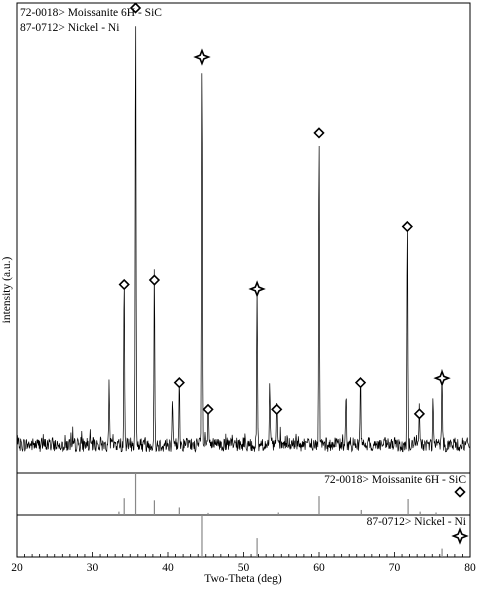 The width and height of the screenshot is (477, 590). I want to click on legend-entry-sic: 72-0018> Moissanite 6H - SiC, so click(91, 13).